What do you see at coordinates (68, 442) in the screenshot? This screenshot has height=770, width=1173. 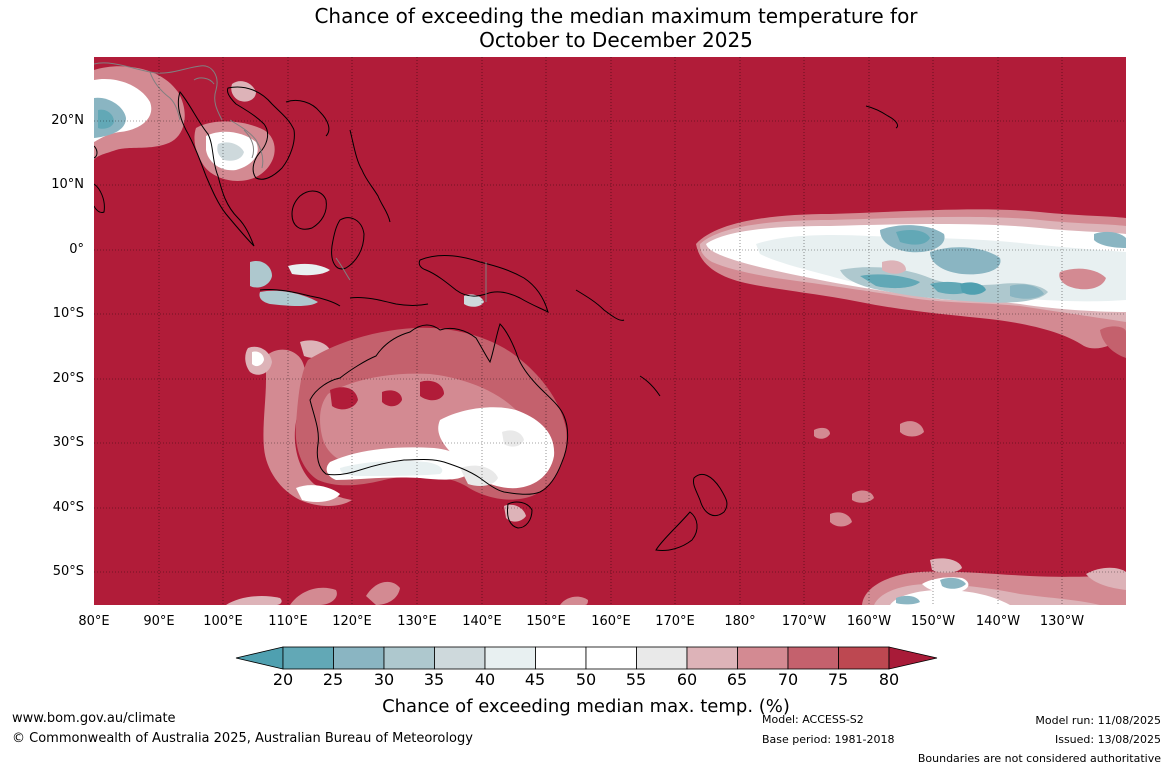 I see `lat-label-30s: 30°S` at bounding box center [68, 442].